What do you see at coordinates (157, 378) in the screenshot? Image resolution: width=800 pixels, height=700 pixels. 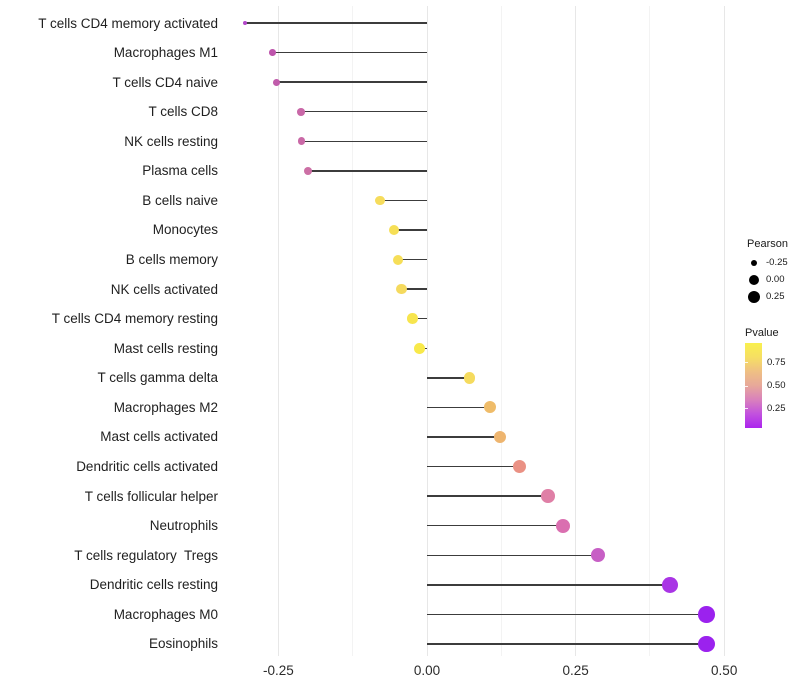 I see `row-label: T cells gamma delta` at bounding box center [157, 378].